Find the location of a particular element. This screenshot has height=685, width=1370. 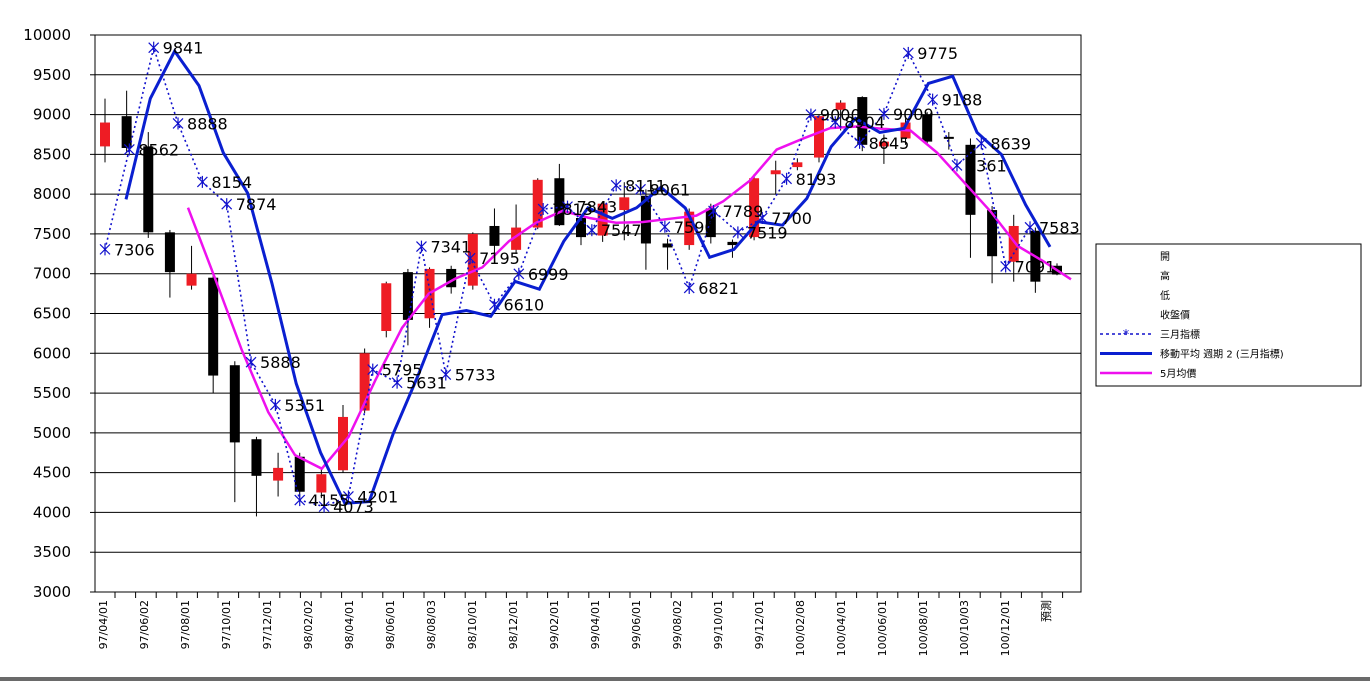

x-tick-label: 99/10/01 is located at coordinates (718, 624).